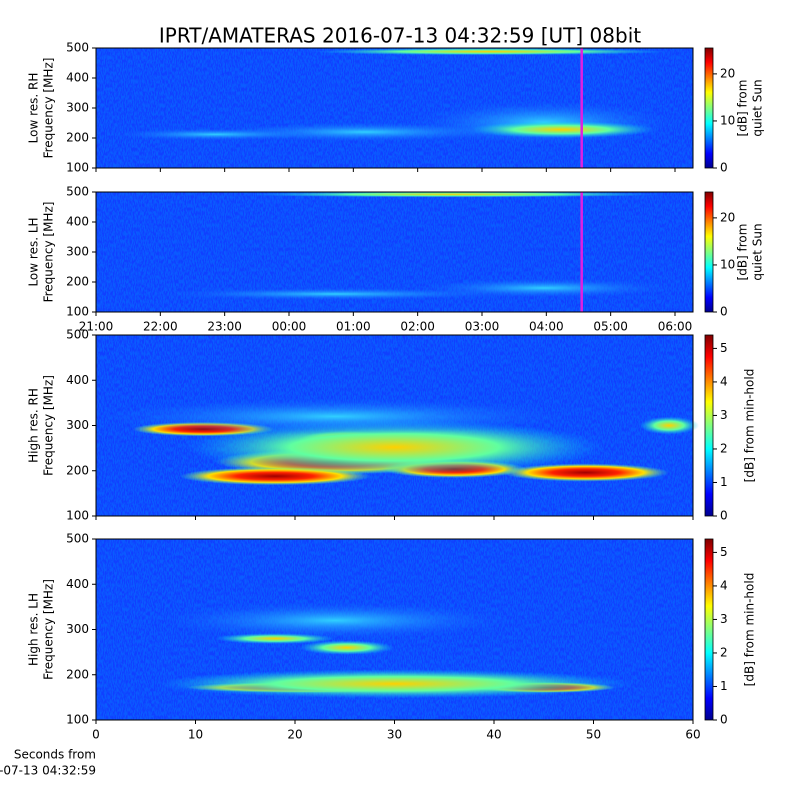 The height and width of the screenshot is (800, 800). I want to click on x-tick-label: 10, so click(195, 735).